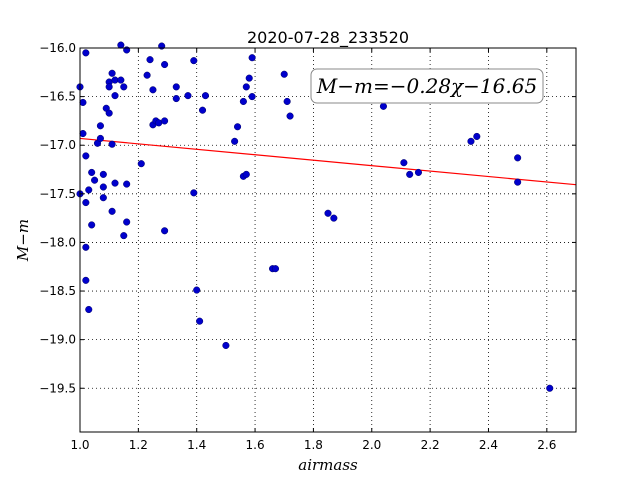  What do you see at coordinates (255, 445) in the screenshot?
I see `x-tick-label: 1.6` at bounding box center [255, 445].